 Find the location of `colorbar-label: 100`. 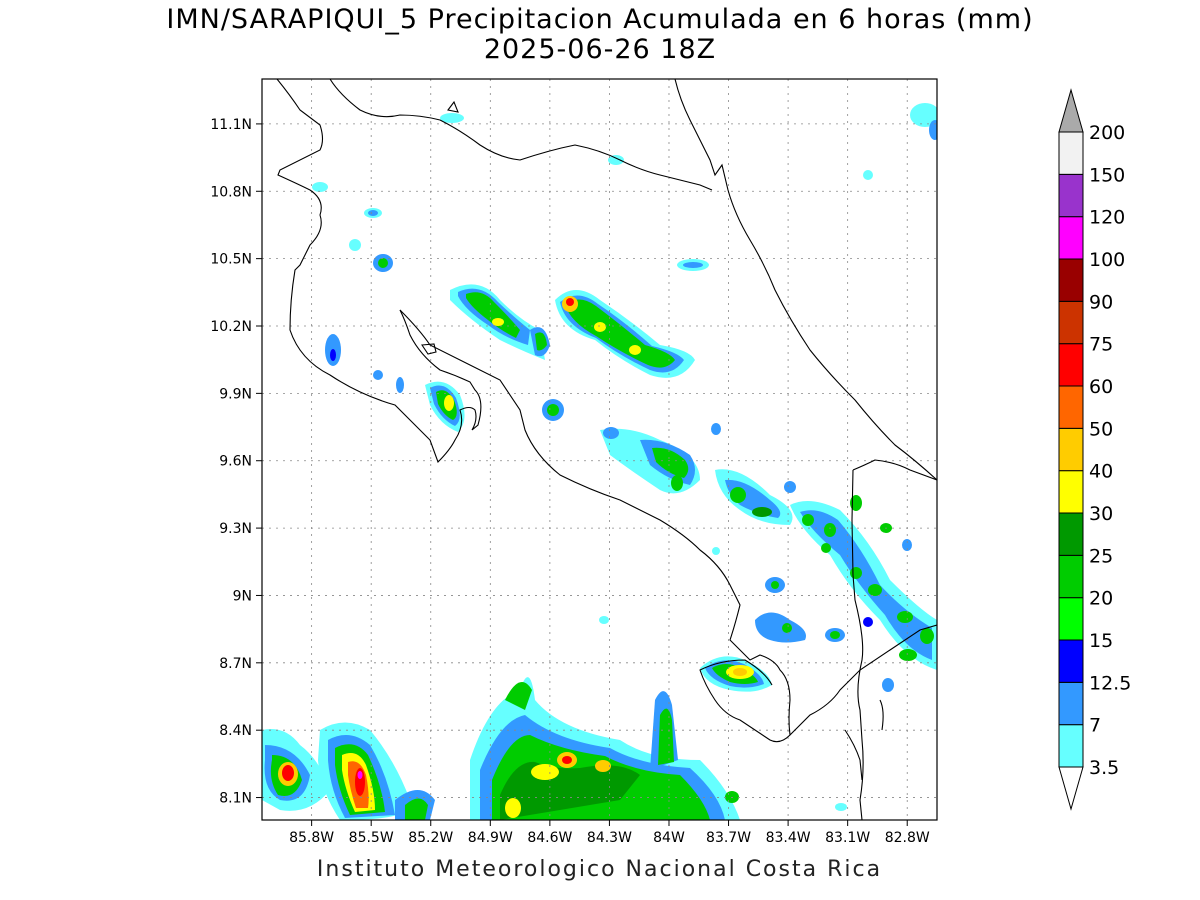

colorbar-label: 100 is located at coordinates (1107, 260).